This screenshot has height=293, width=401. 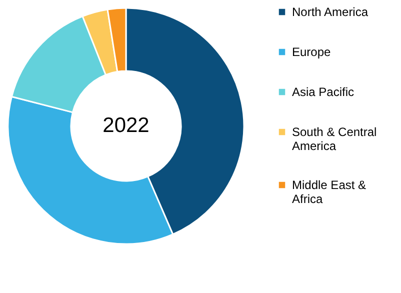 What do you see at coordinates (323, 92) in the screenshot?
I see `legend-label: Asia Pacific` at bounding box center [323, 92].